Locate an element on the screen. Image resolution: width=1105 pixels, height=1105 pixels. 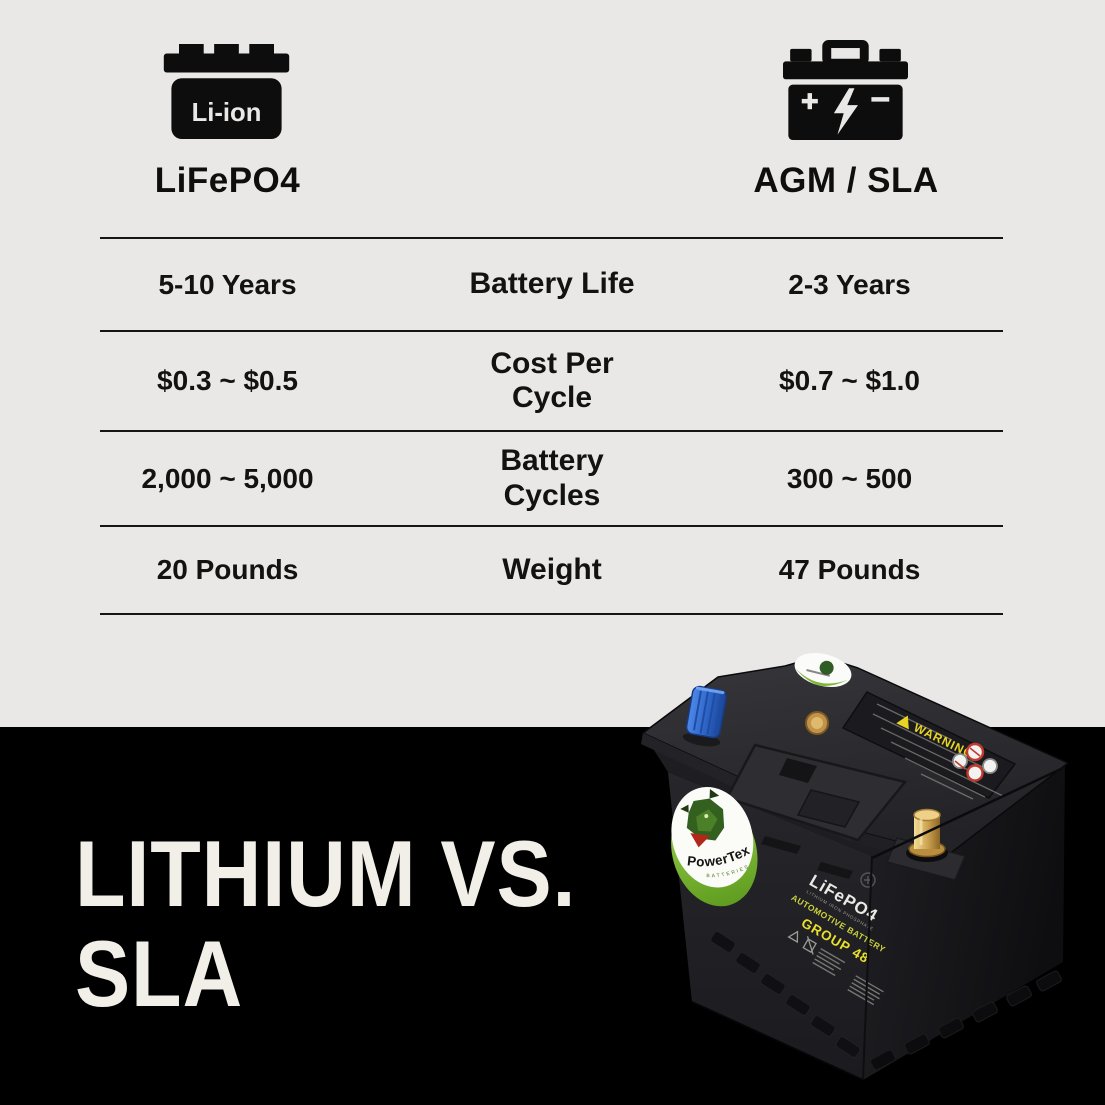
minus-terminal-mark is located at coordinates (880, 99).